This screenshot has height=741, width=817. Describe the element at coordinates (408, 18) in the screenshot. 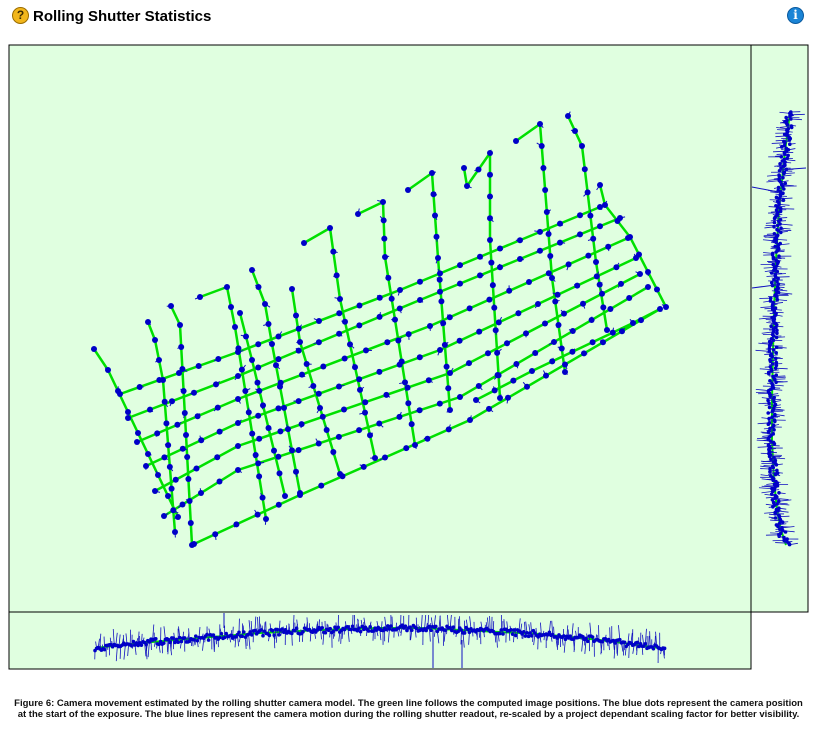

I see `report-header: ? Rolling Shutter Statistics i` at that location.